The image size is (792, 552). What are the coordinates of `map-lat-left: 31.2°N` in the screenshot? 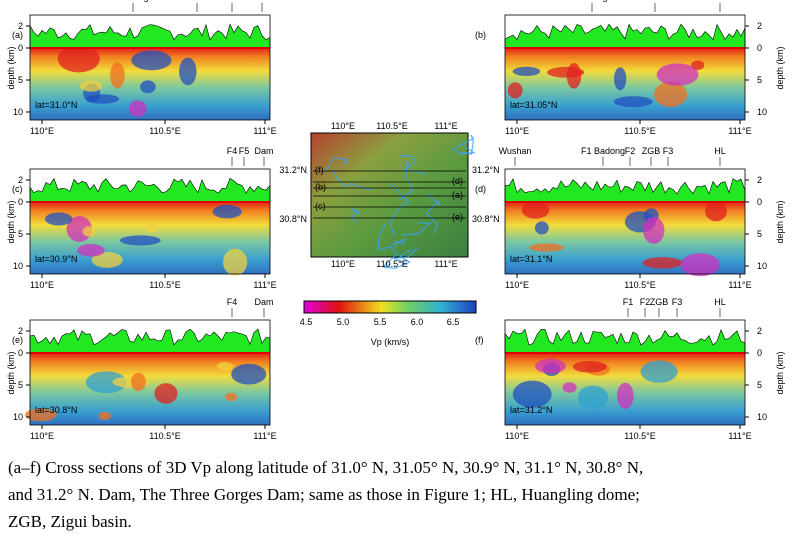 It's located at (293, 170).